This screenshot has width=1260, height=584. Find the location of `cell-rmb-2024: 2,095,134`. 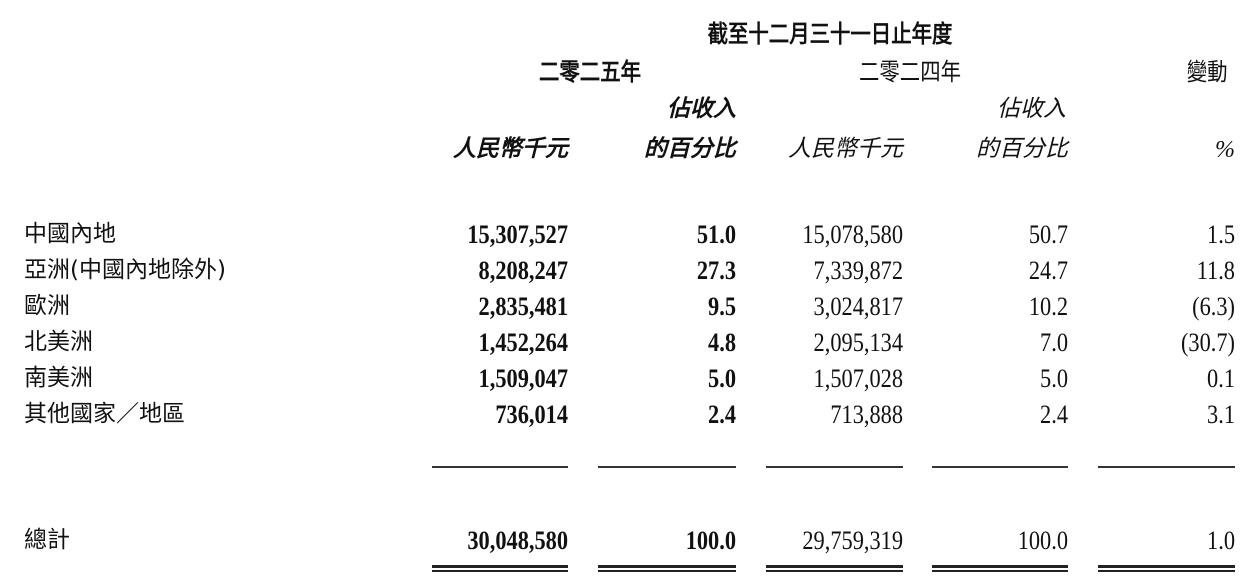

cell-rmb-2024: 2,095,134 is located at coordinates (858, 342).